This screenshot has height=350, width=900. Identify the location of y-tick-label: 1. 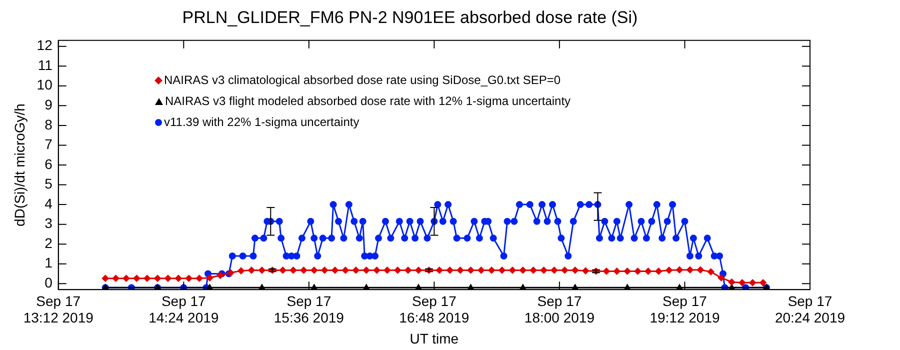
(48, 262).